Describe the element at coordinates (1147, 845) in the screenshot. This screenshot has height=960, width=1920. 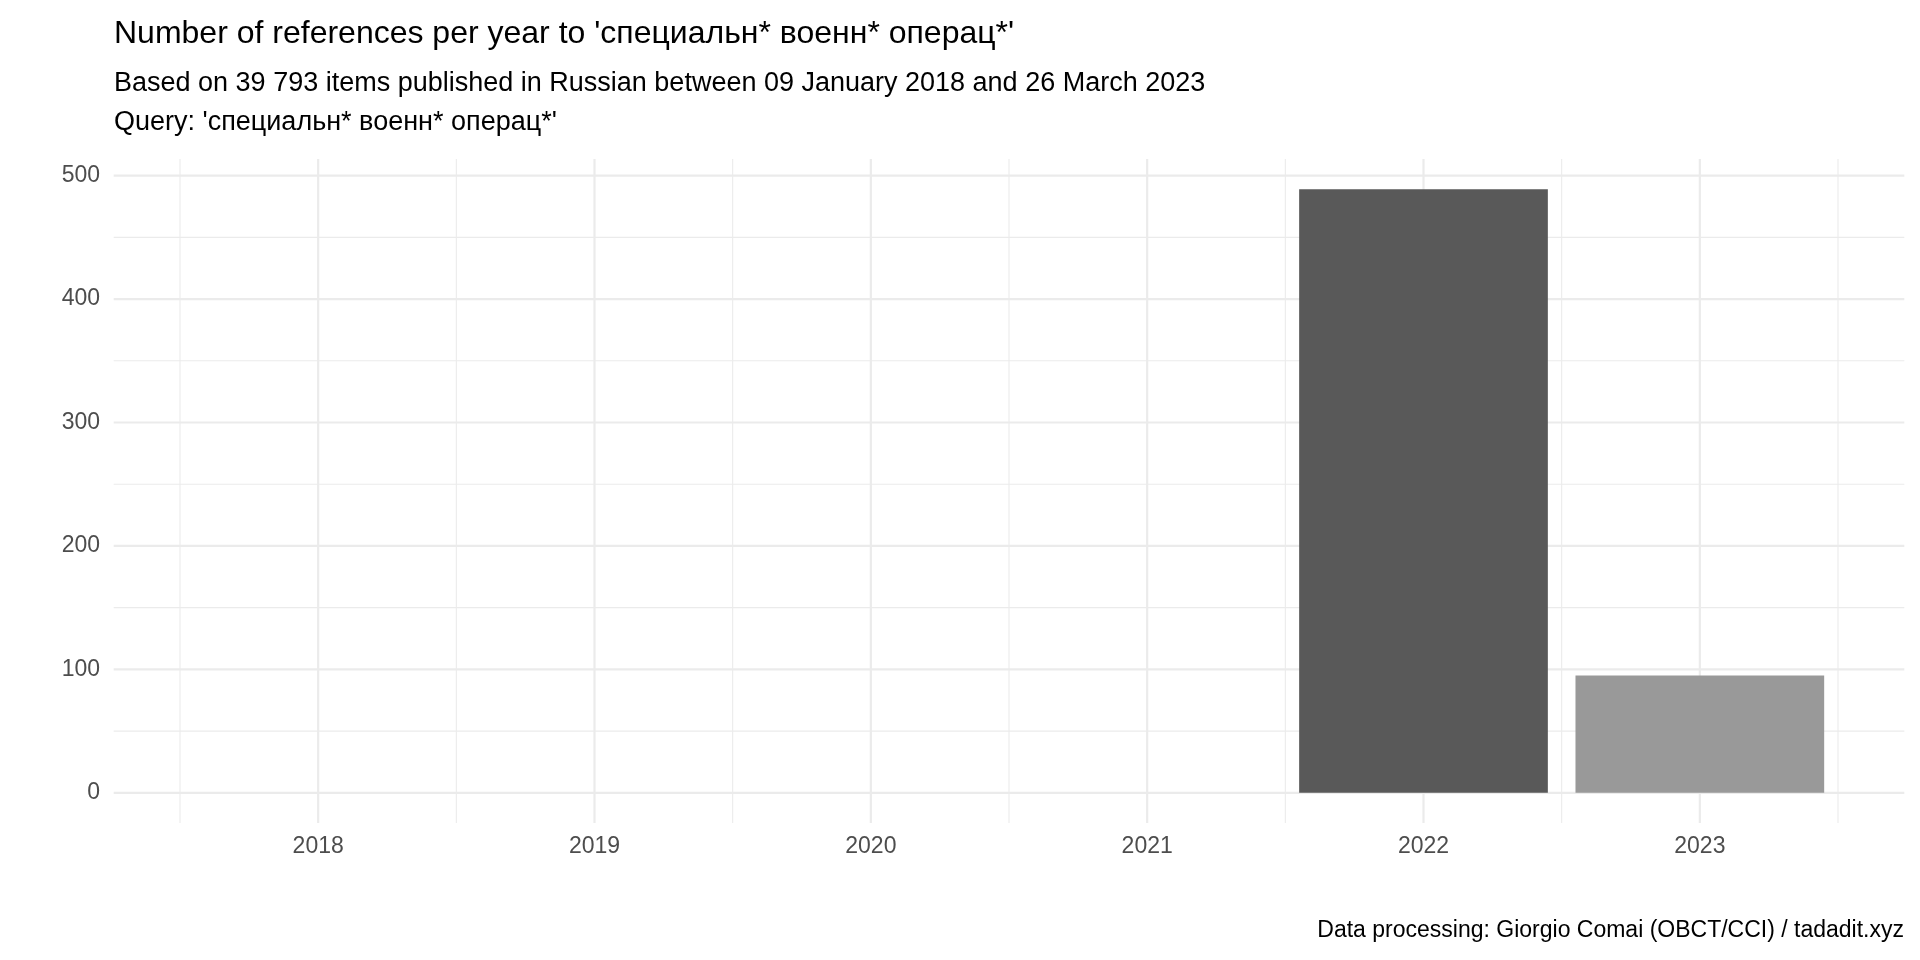
I see `x-tick-label: 2021` at that location.